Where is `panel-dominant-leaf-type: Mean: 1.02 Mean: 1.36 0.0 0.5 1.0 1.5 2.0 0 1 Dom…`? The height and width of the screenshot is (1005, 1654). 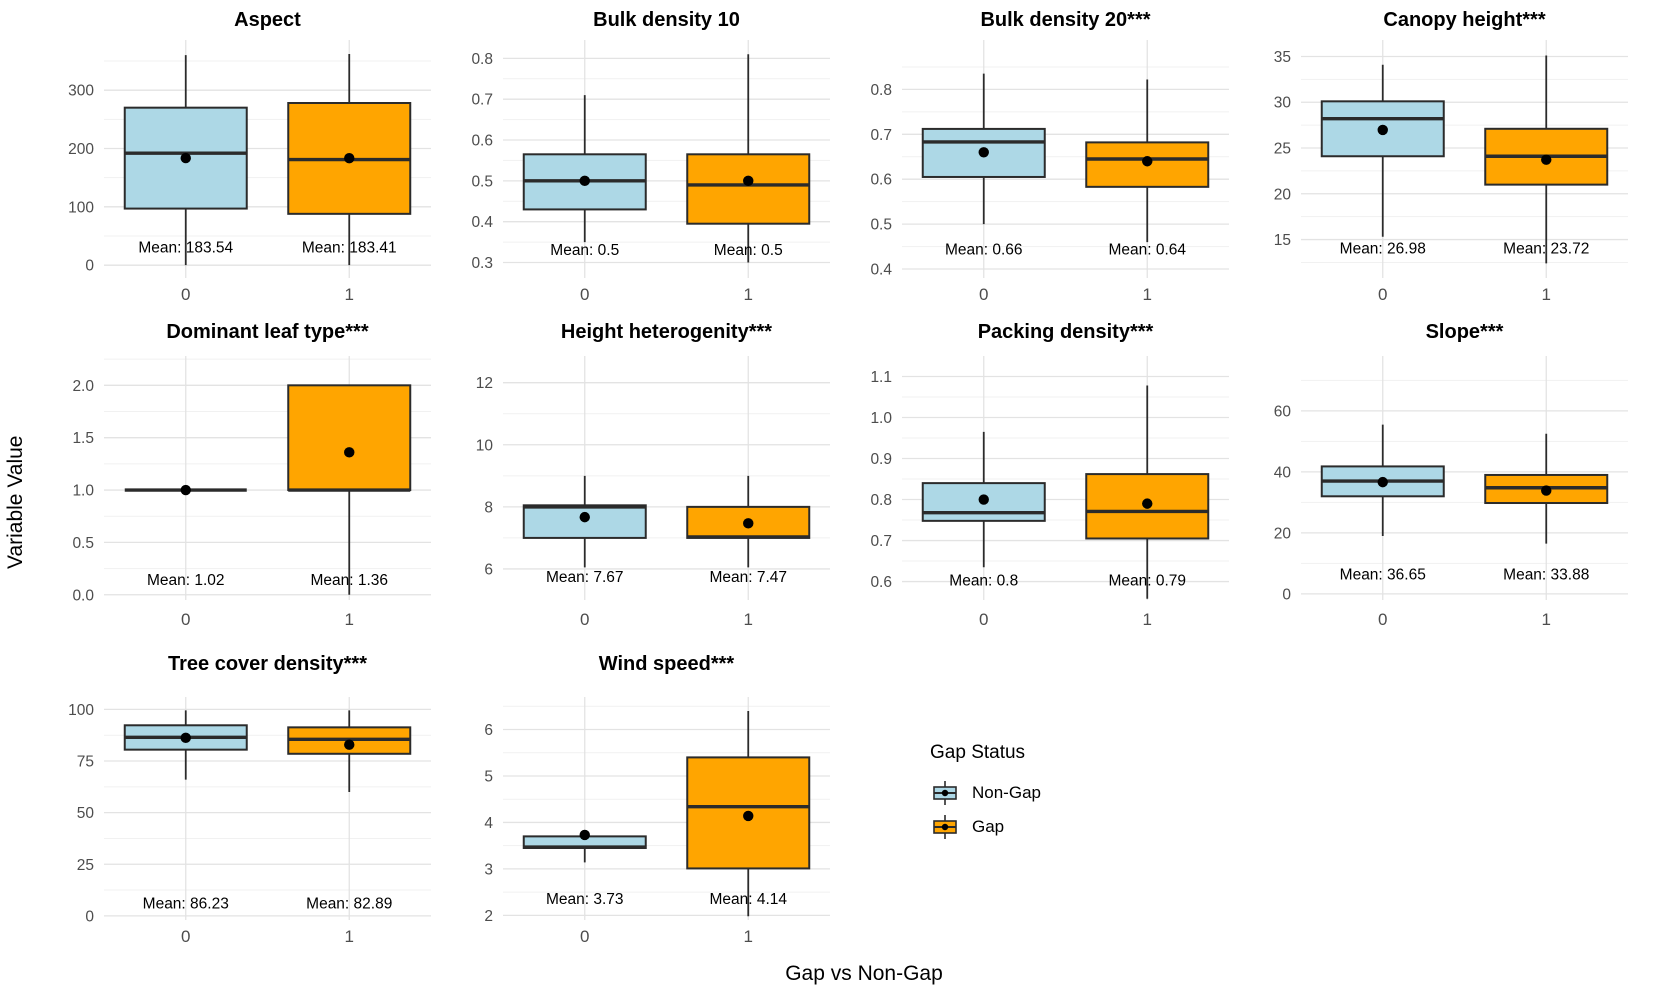
panel-dominant-leaf-type: Mean: 1.02 Mean: 1.36 0.0 0.5 1.0 1.5 2.0 0 1 Dom… is located at coordinates (251, 475).